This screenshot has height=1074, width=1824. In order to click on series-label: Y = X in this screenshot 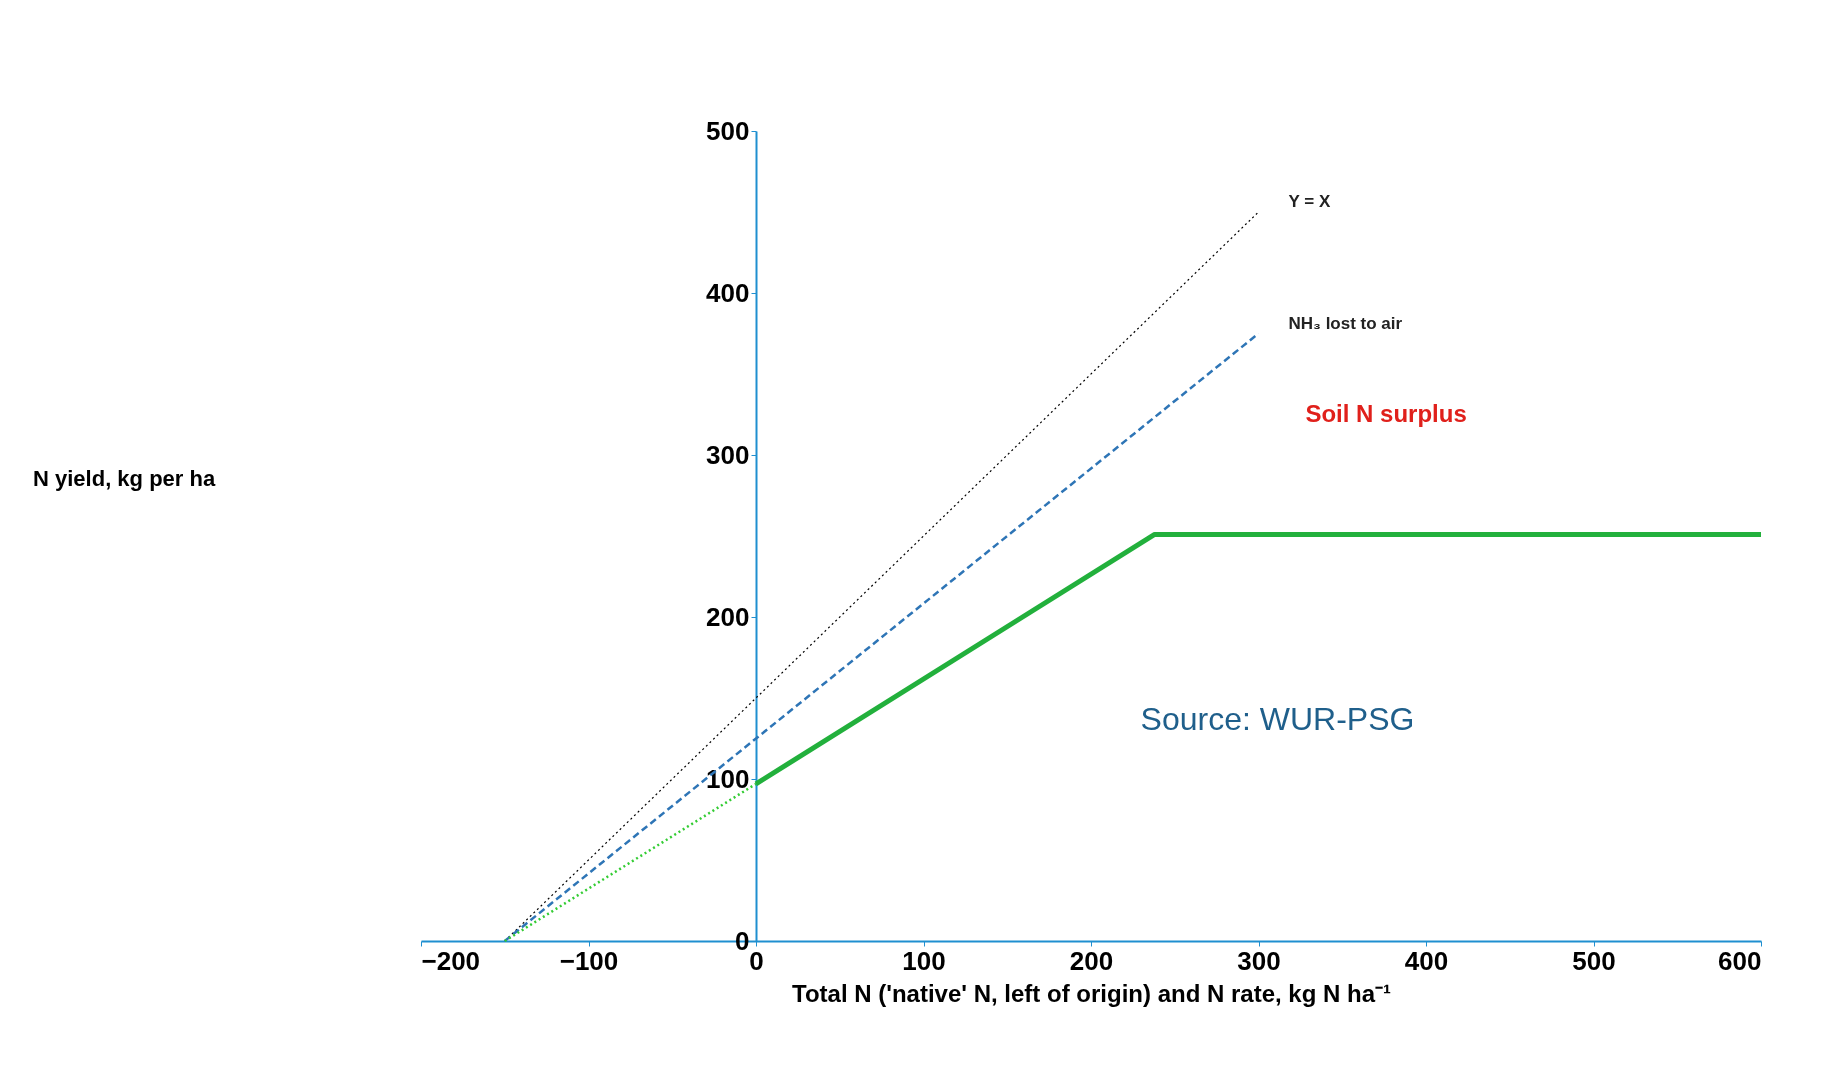, I will do `click(1309, 201)`.